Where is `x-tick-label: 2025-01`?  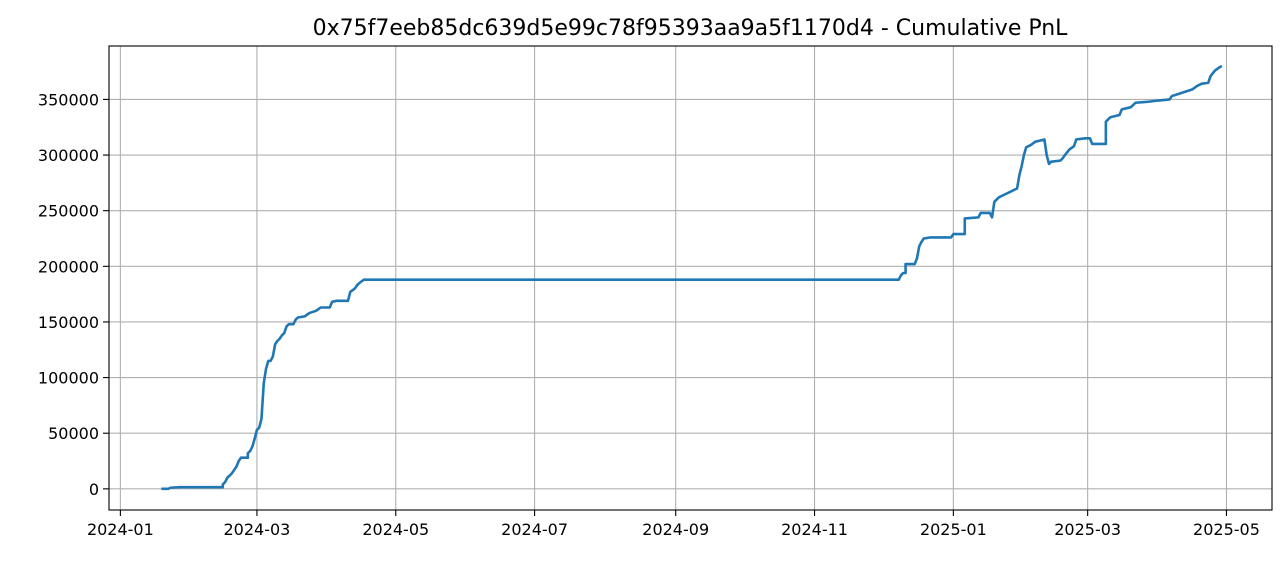
x-tick-label: 2025-01 is located at coordinates (953, 529).